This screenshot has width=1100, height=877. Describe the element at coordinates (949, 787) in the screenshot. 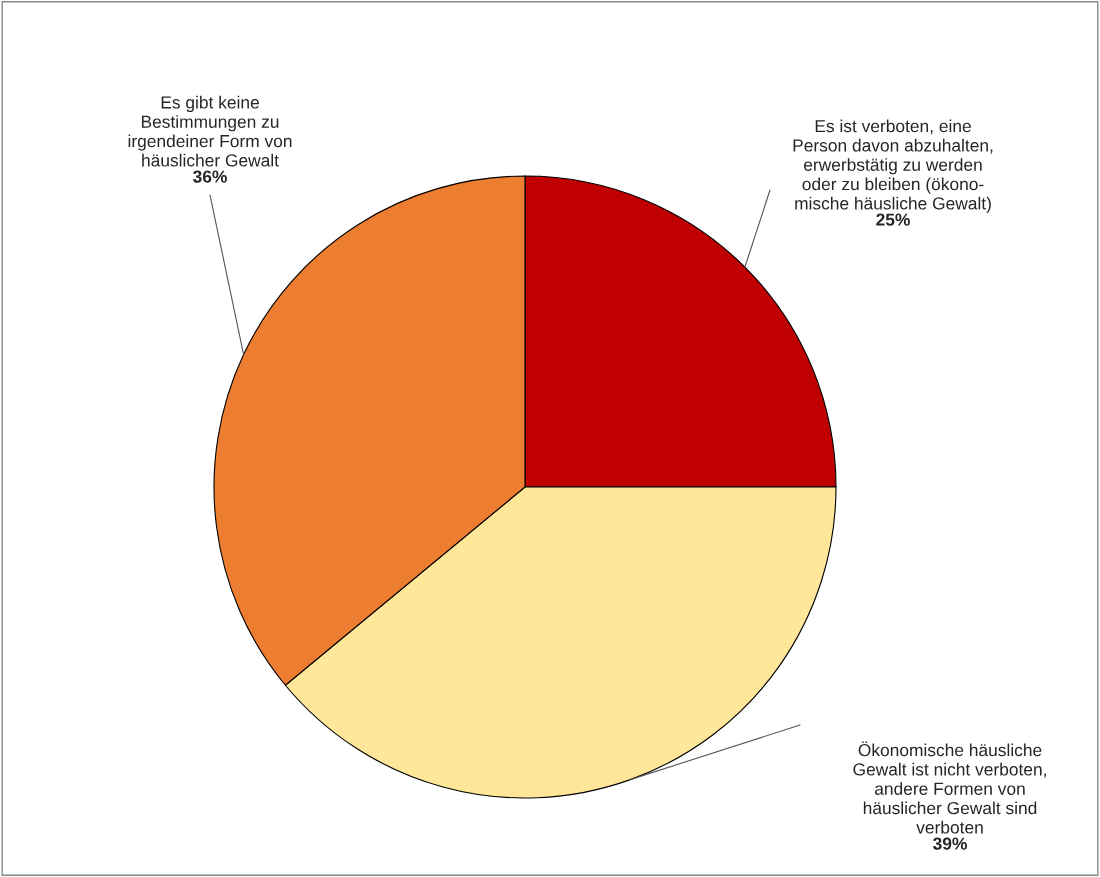

I see `slice-label: Ökonomische häusliche Gewalt ist nicht verboten, andere Formen von häuslicher Gewalt sind verboten` at that location.